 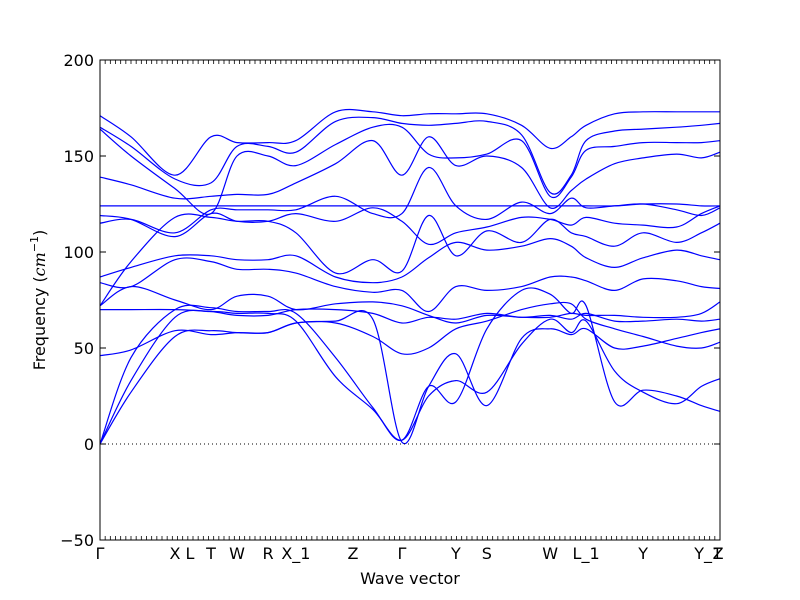 I want to click on y-axis-title-unit: cm, so click(x=39, y=264).